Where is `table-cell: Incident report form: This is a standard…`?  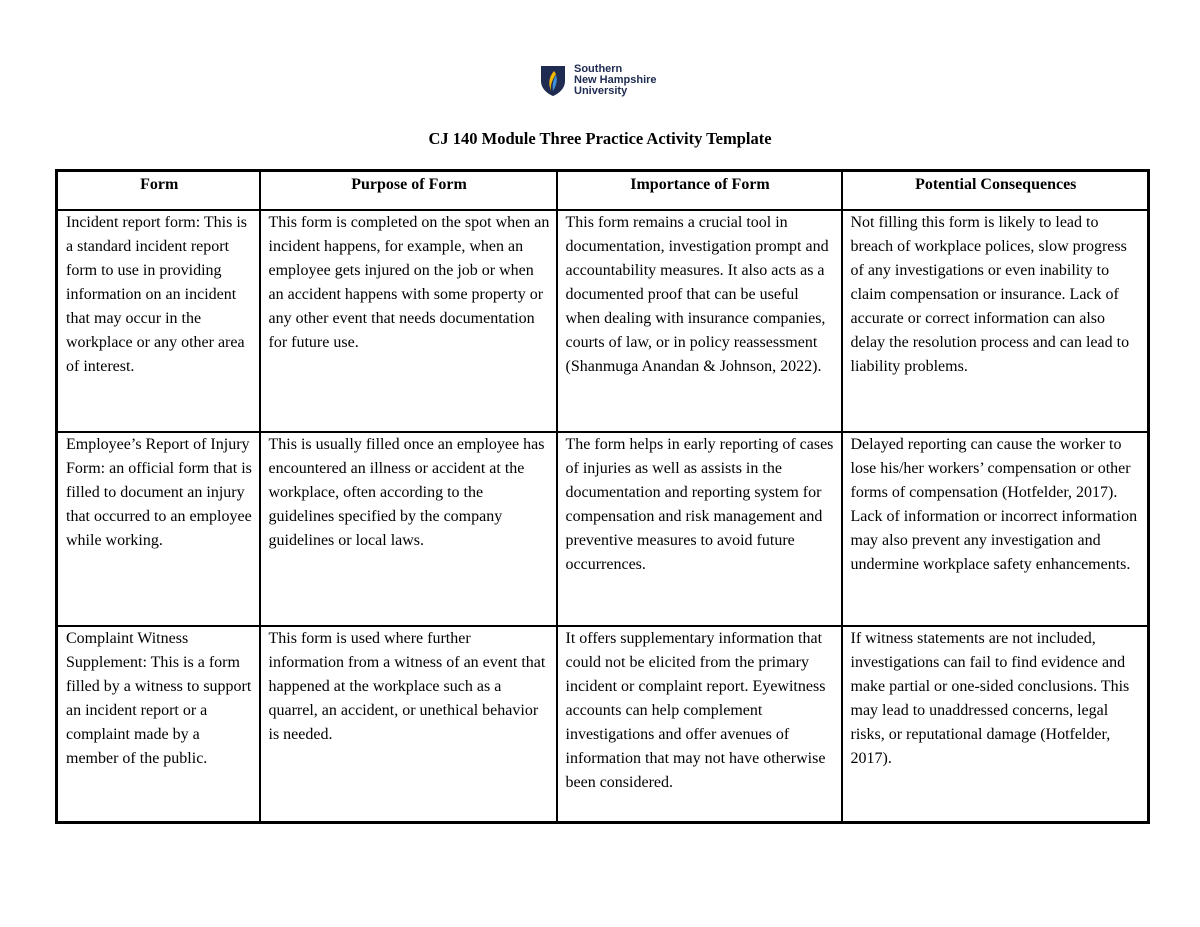 table-cell: Incident report form: This is a standard… is located at coordinates (158, 321).